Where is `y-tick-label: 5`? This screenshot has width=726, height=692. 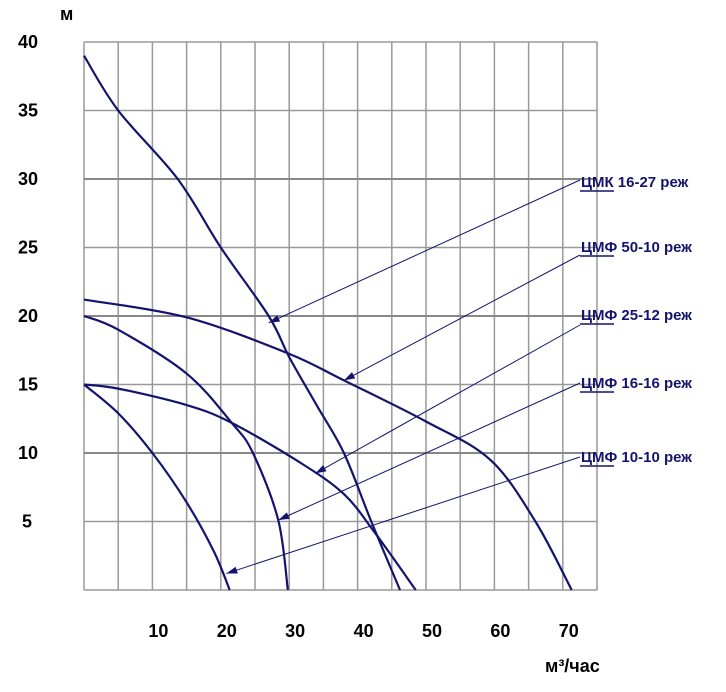
y-tick-label: 5 is located at coordinates (27, 522).